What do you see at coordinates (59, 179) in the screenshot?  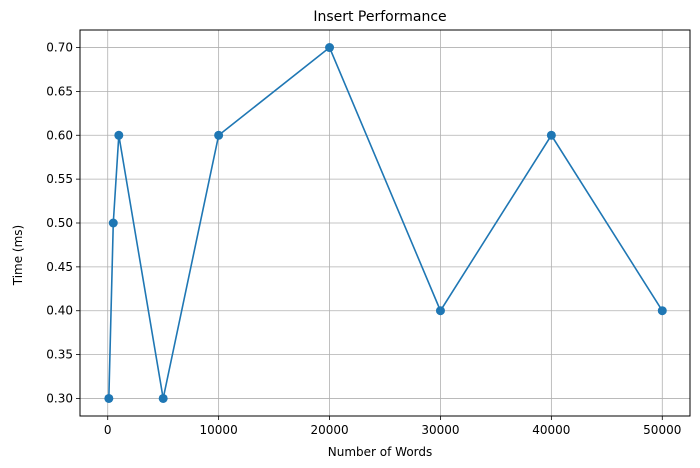 I see `y-tick-label: 0.55` at bounding box center [59, 179].